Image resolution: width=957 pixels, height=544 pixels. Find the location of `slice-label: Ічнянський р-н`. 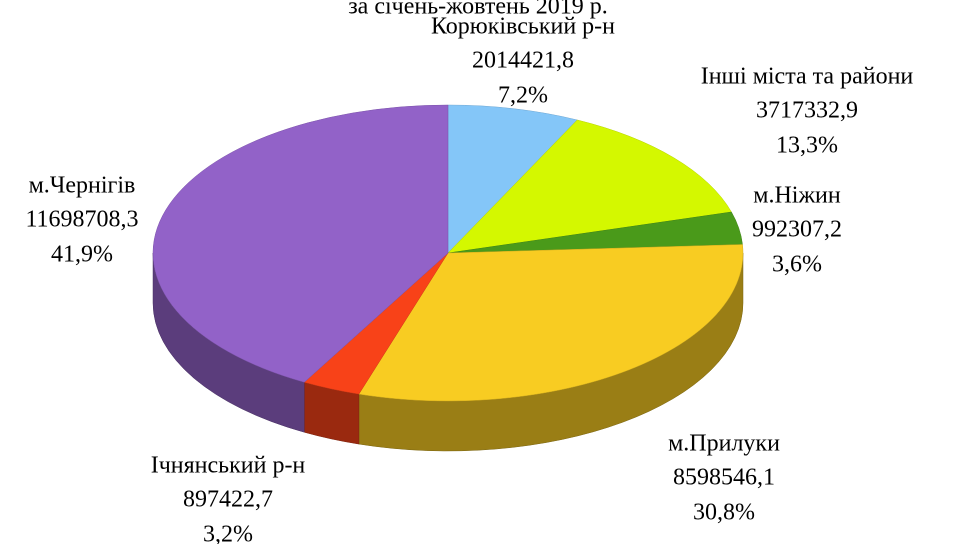

slice-label: Ічнянський р-н is located at coordinates (228, 466).